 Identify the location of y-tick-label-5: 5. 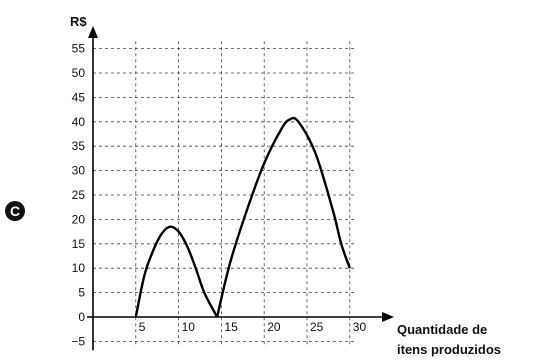
(81, 293).